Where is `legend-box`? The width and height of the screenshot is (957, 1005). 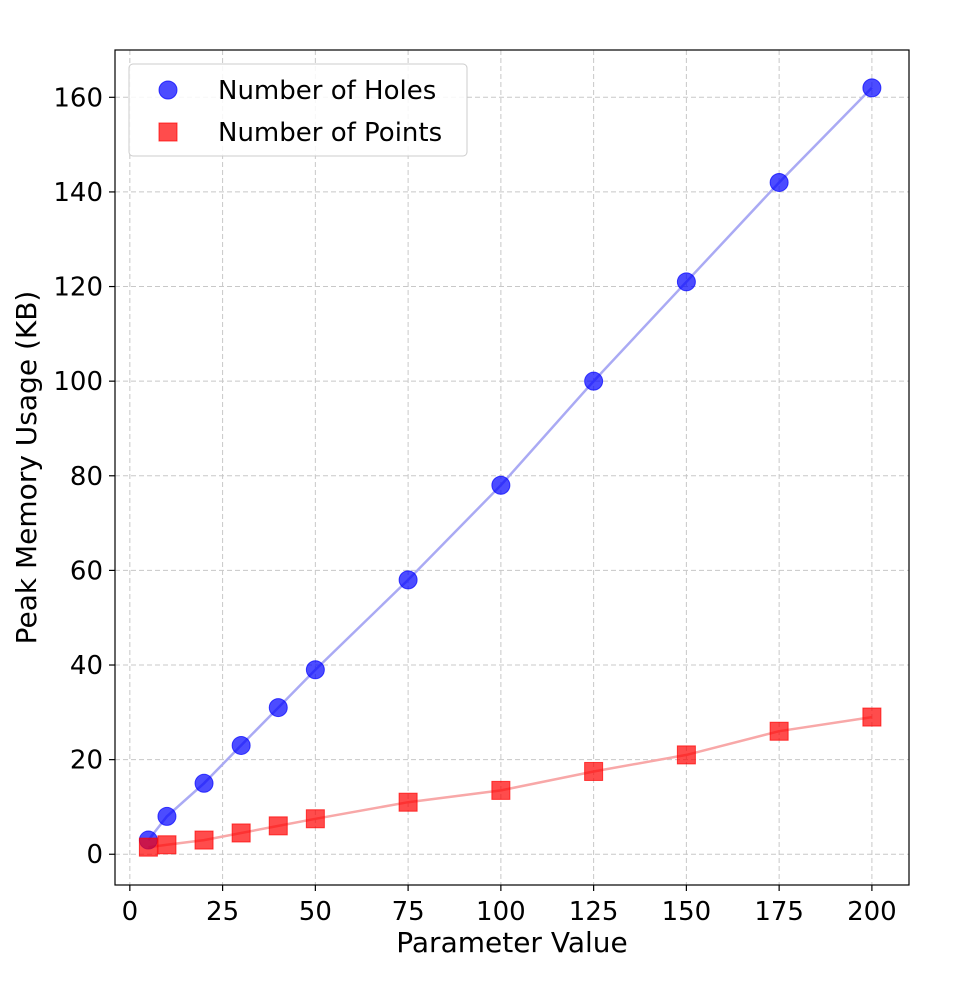
legend-box is located at coordinates (298, 110).